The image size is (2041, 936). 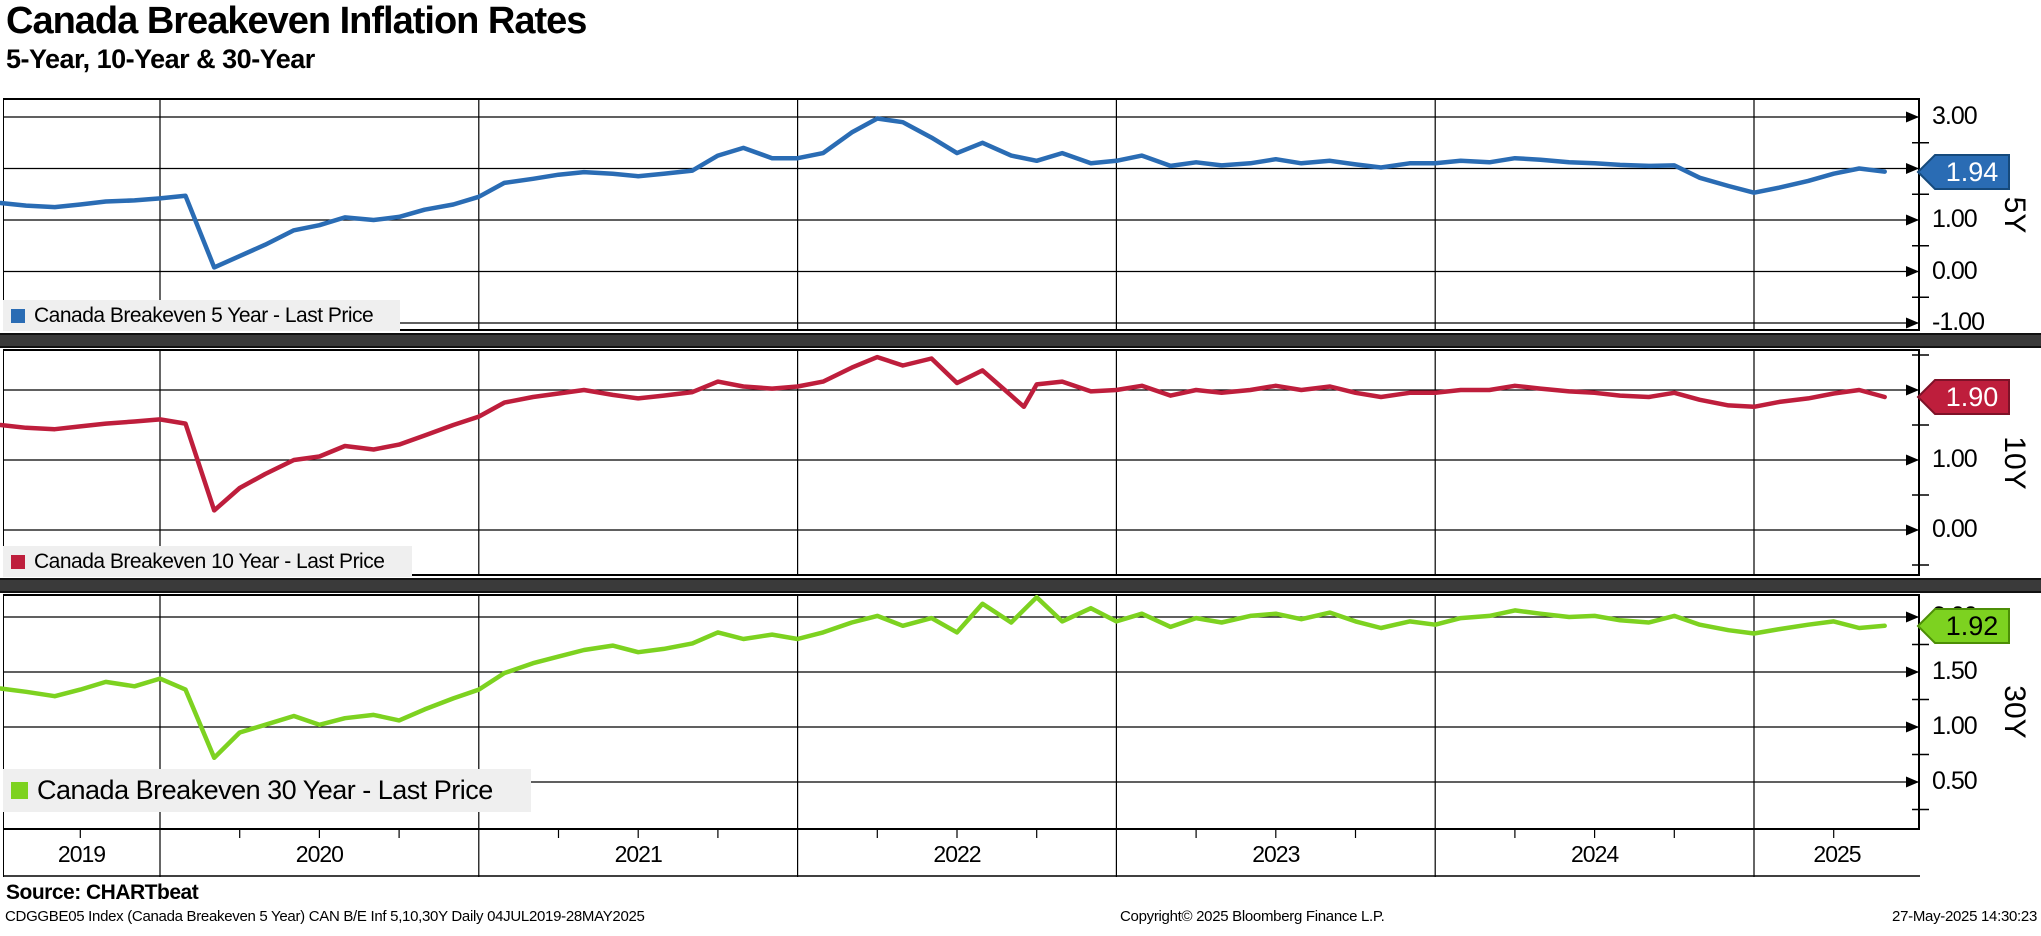 What do you see at coordinates (160, 59) in the screenshot?
I see `page-subtitle: 5-Year, 10-Year & 30-Year` at bounding box center [160, 59].